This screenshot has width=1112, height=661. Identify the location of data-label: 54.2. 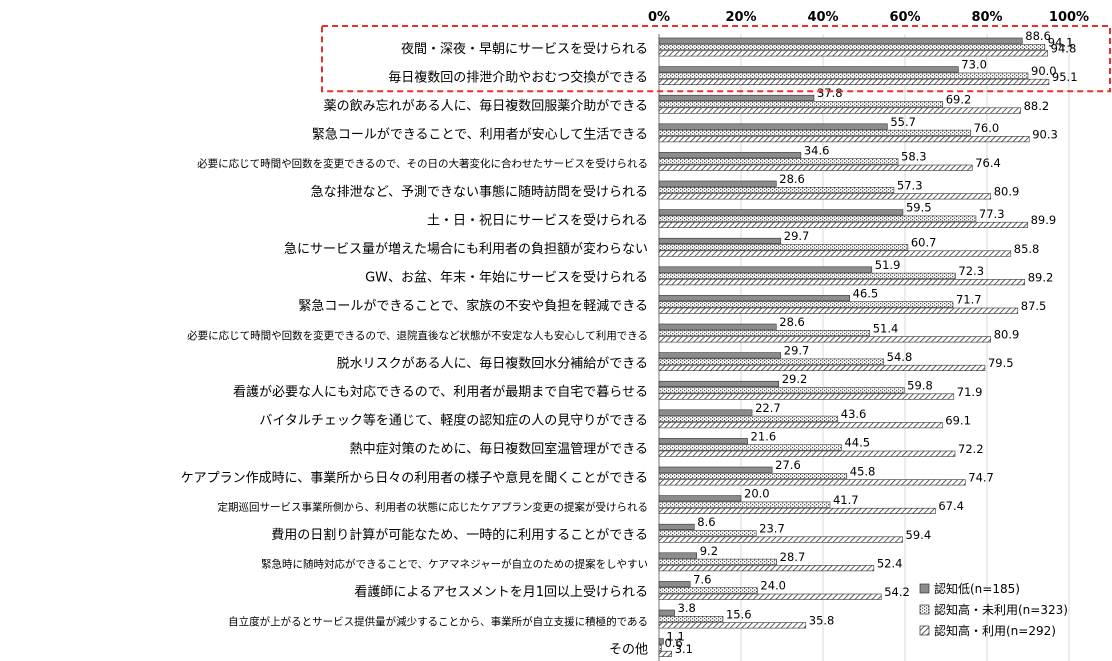
(897, 592).